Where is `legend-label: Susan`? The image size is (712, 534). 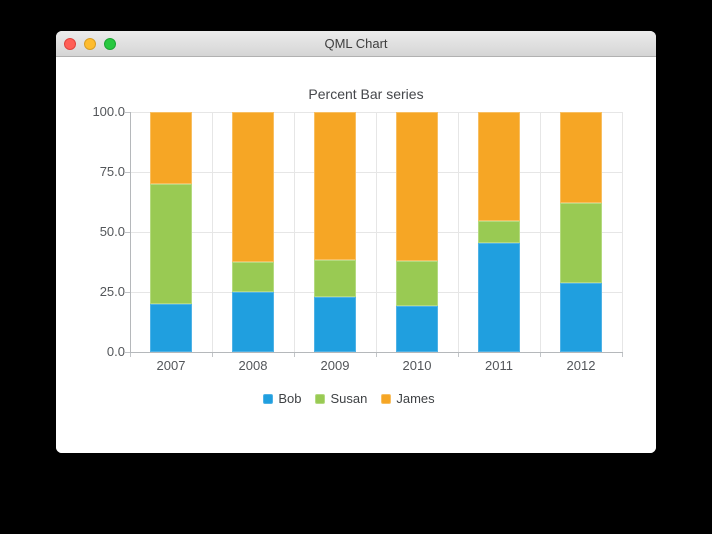
legend-label: Susan is located at coordinates (349, 398).